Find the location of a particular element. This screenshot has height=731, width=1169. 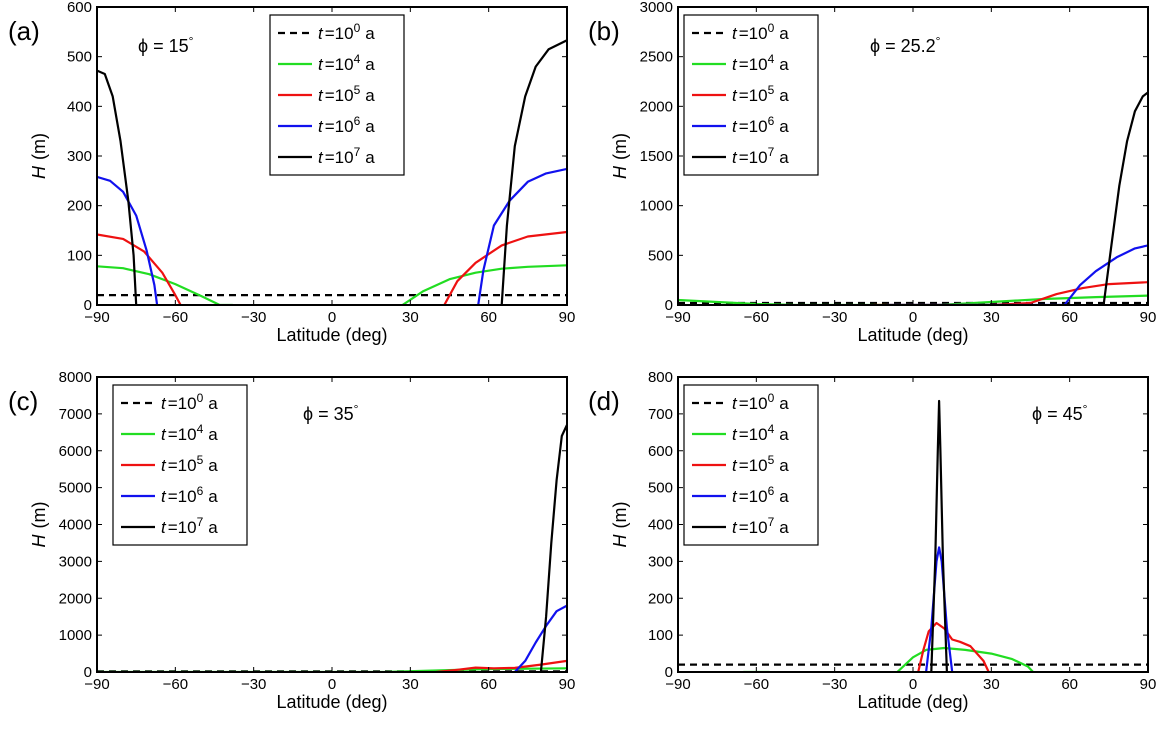

y-tick-label: 400 is located at coordinates (79, 106).